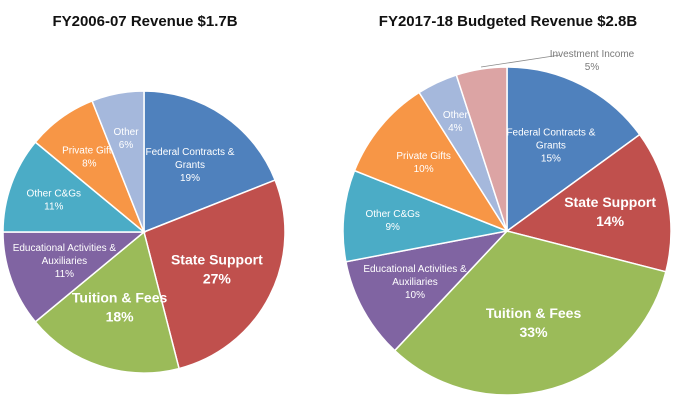 The height and width of the screenshot is (404, 676). Describe the element at coordinates (65, 261) in the screenshot. I see `slice-label-educational-activities-and-auxiliaries: Educational Activities & Auxiliaries 11%` at that location.